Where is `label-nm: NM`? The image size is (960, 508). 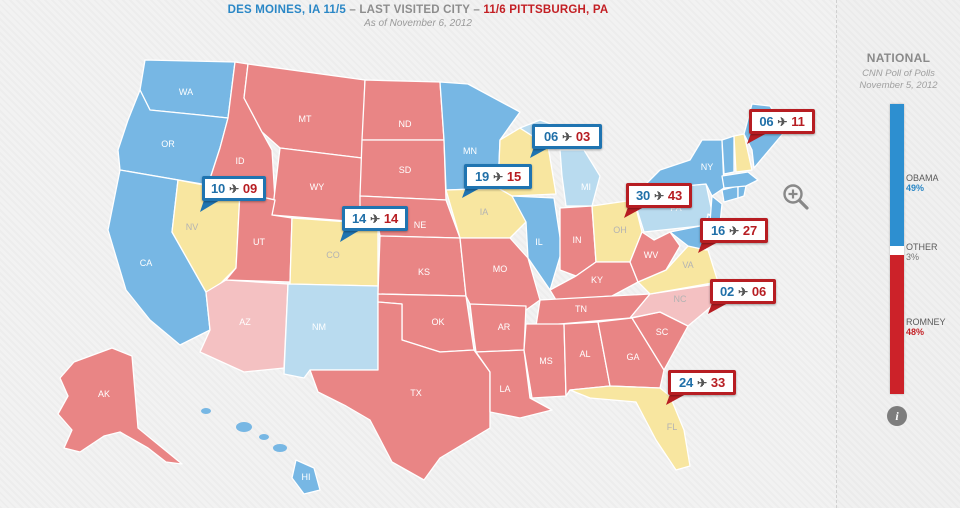
label-nm: NM is located at coordinates (319, 327).